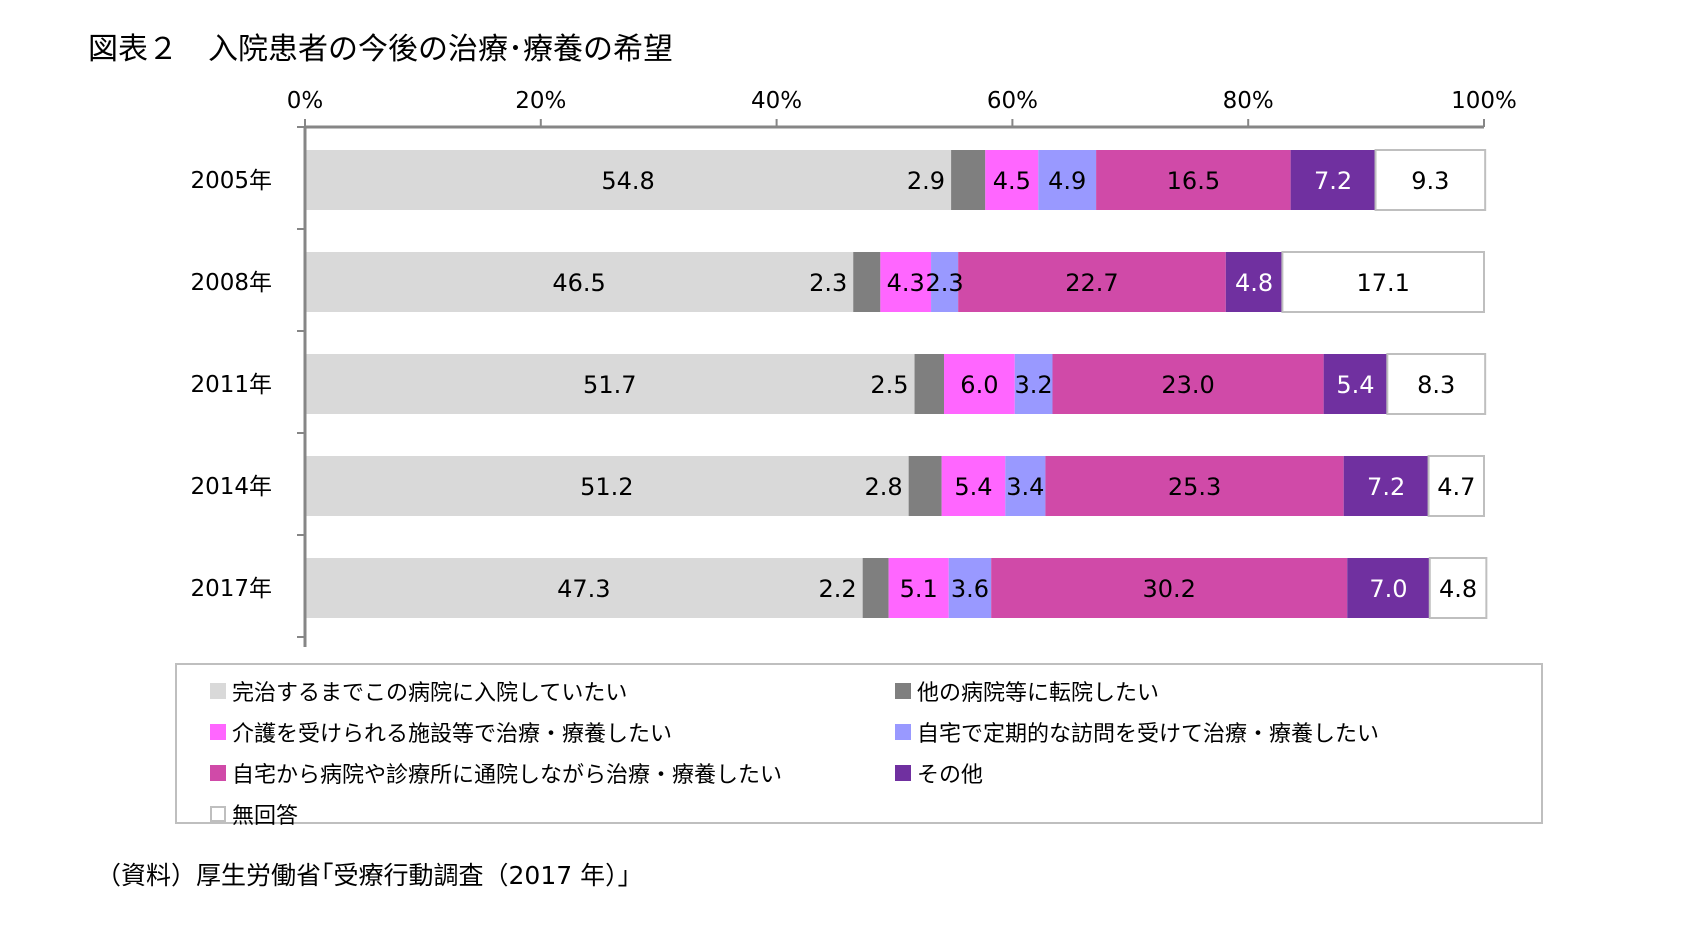  I want to click on category-label: 2014年, so click(231, 487).